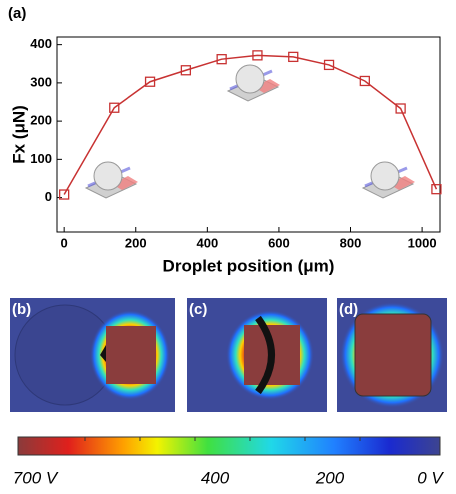 The height and width of the screenshot is (494, 456). I want to click on field-panel-c, so click(257, 355).